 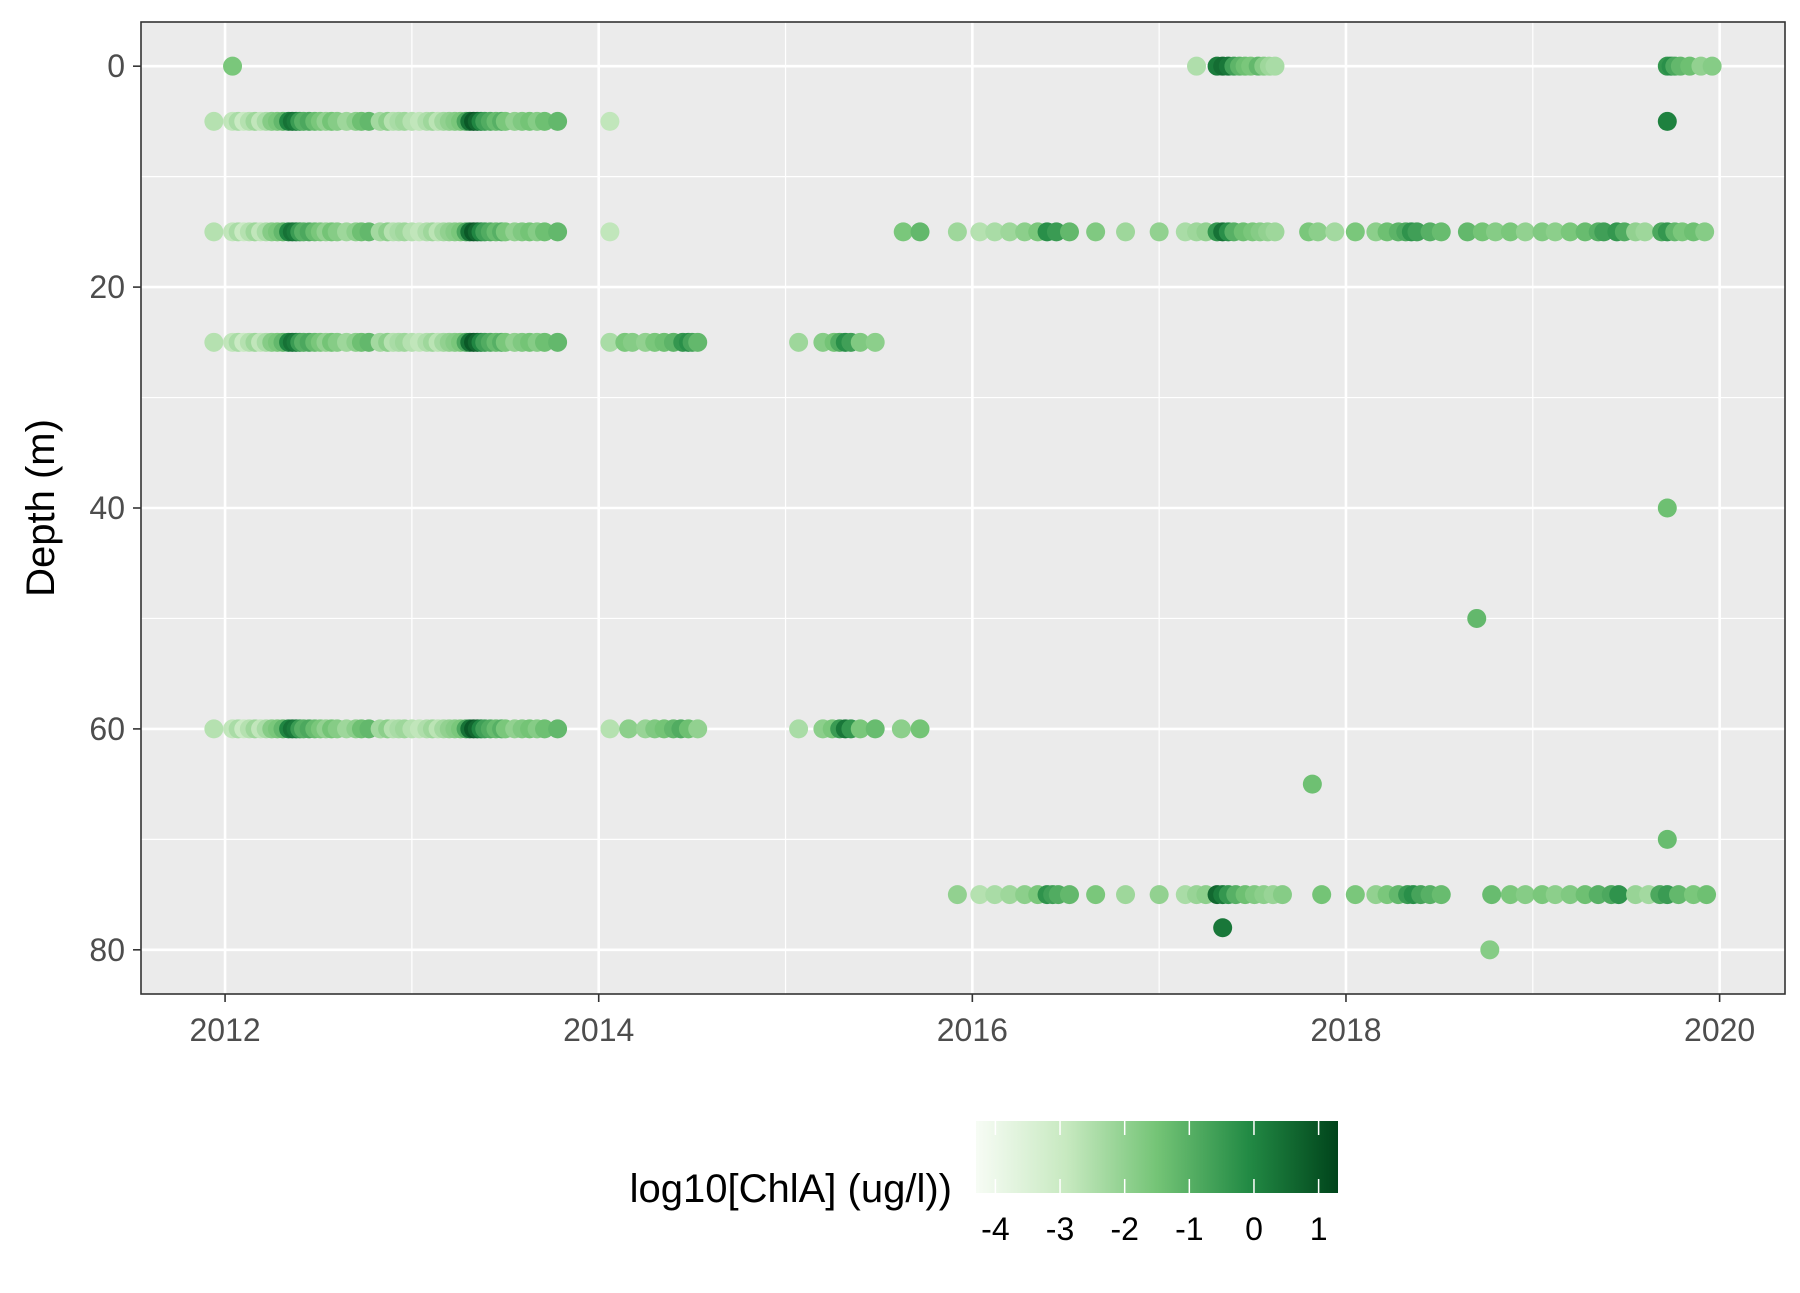 What do you see at coordinates (1189, 1229) in the screenshot?
I see `legend-tick-label: -1` at bounding box center [1189, 1229].